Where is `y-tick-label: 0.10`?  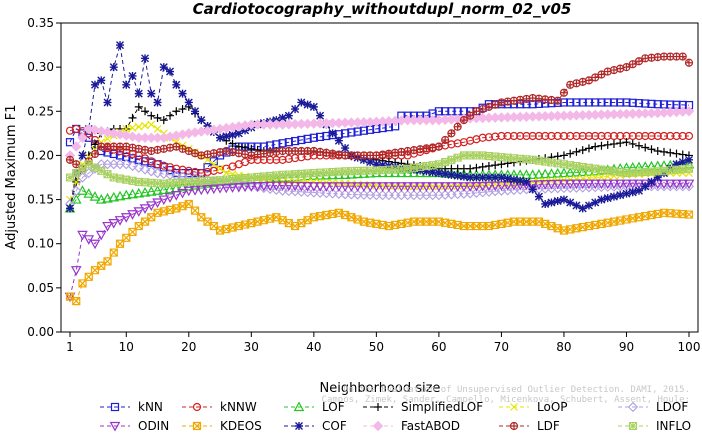
y-tick-label: 0.10 is located at coordinates (40, 244).